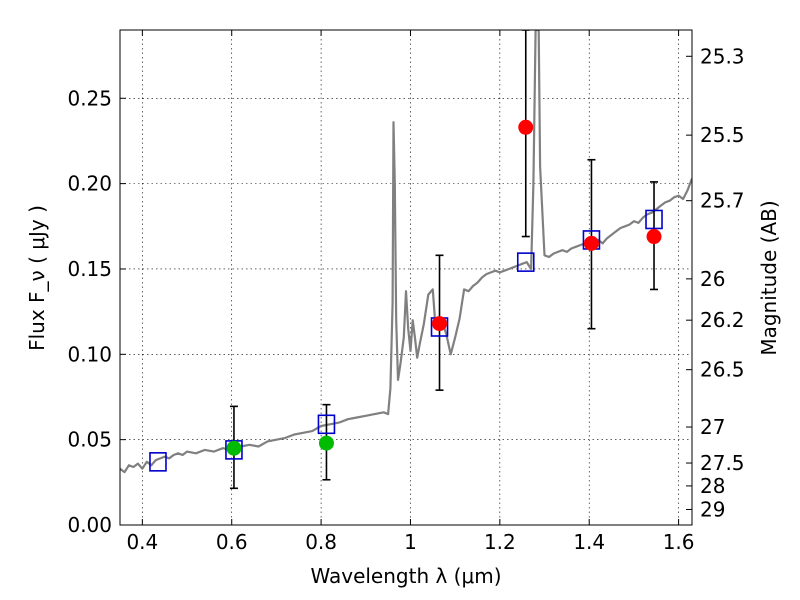 This screenshot has height=600, width=800. Describe the element at coordinates (712, 486) in the screenshot. I see `right-tick-label: 28` at that location.